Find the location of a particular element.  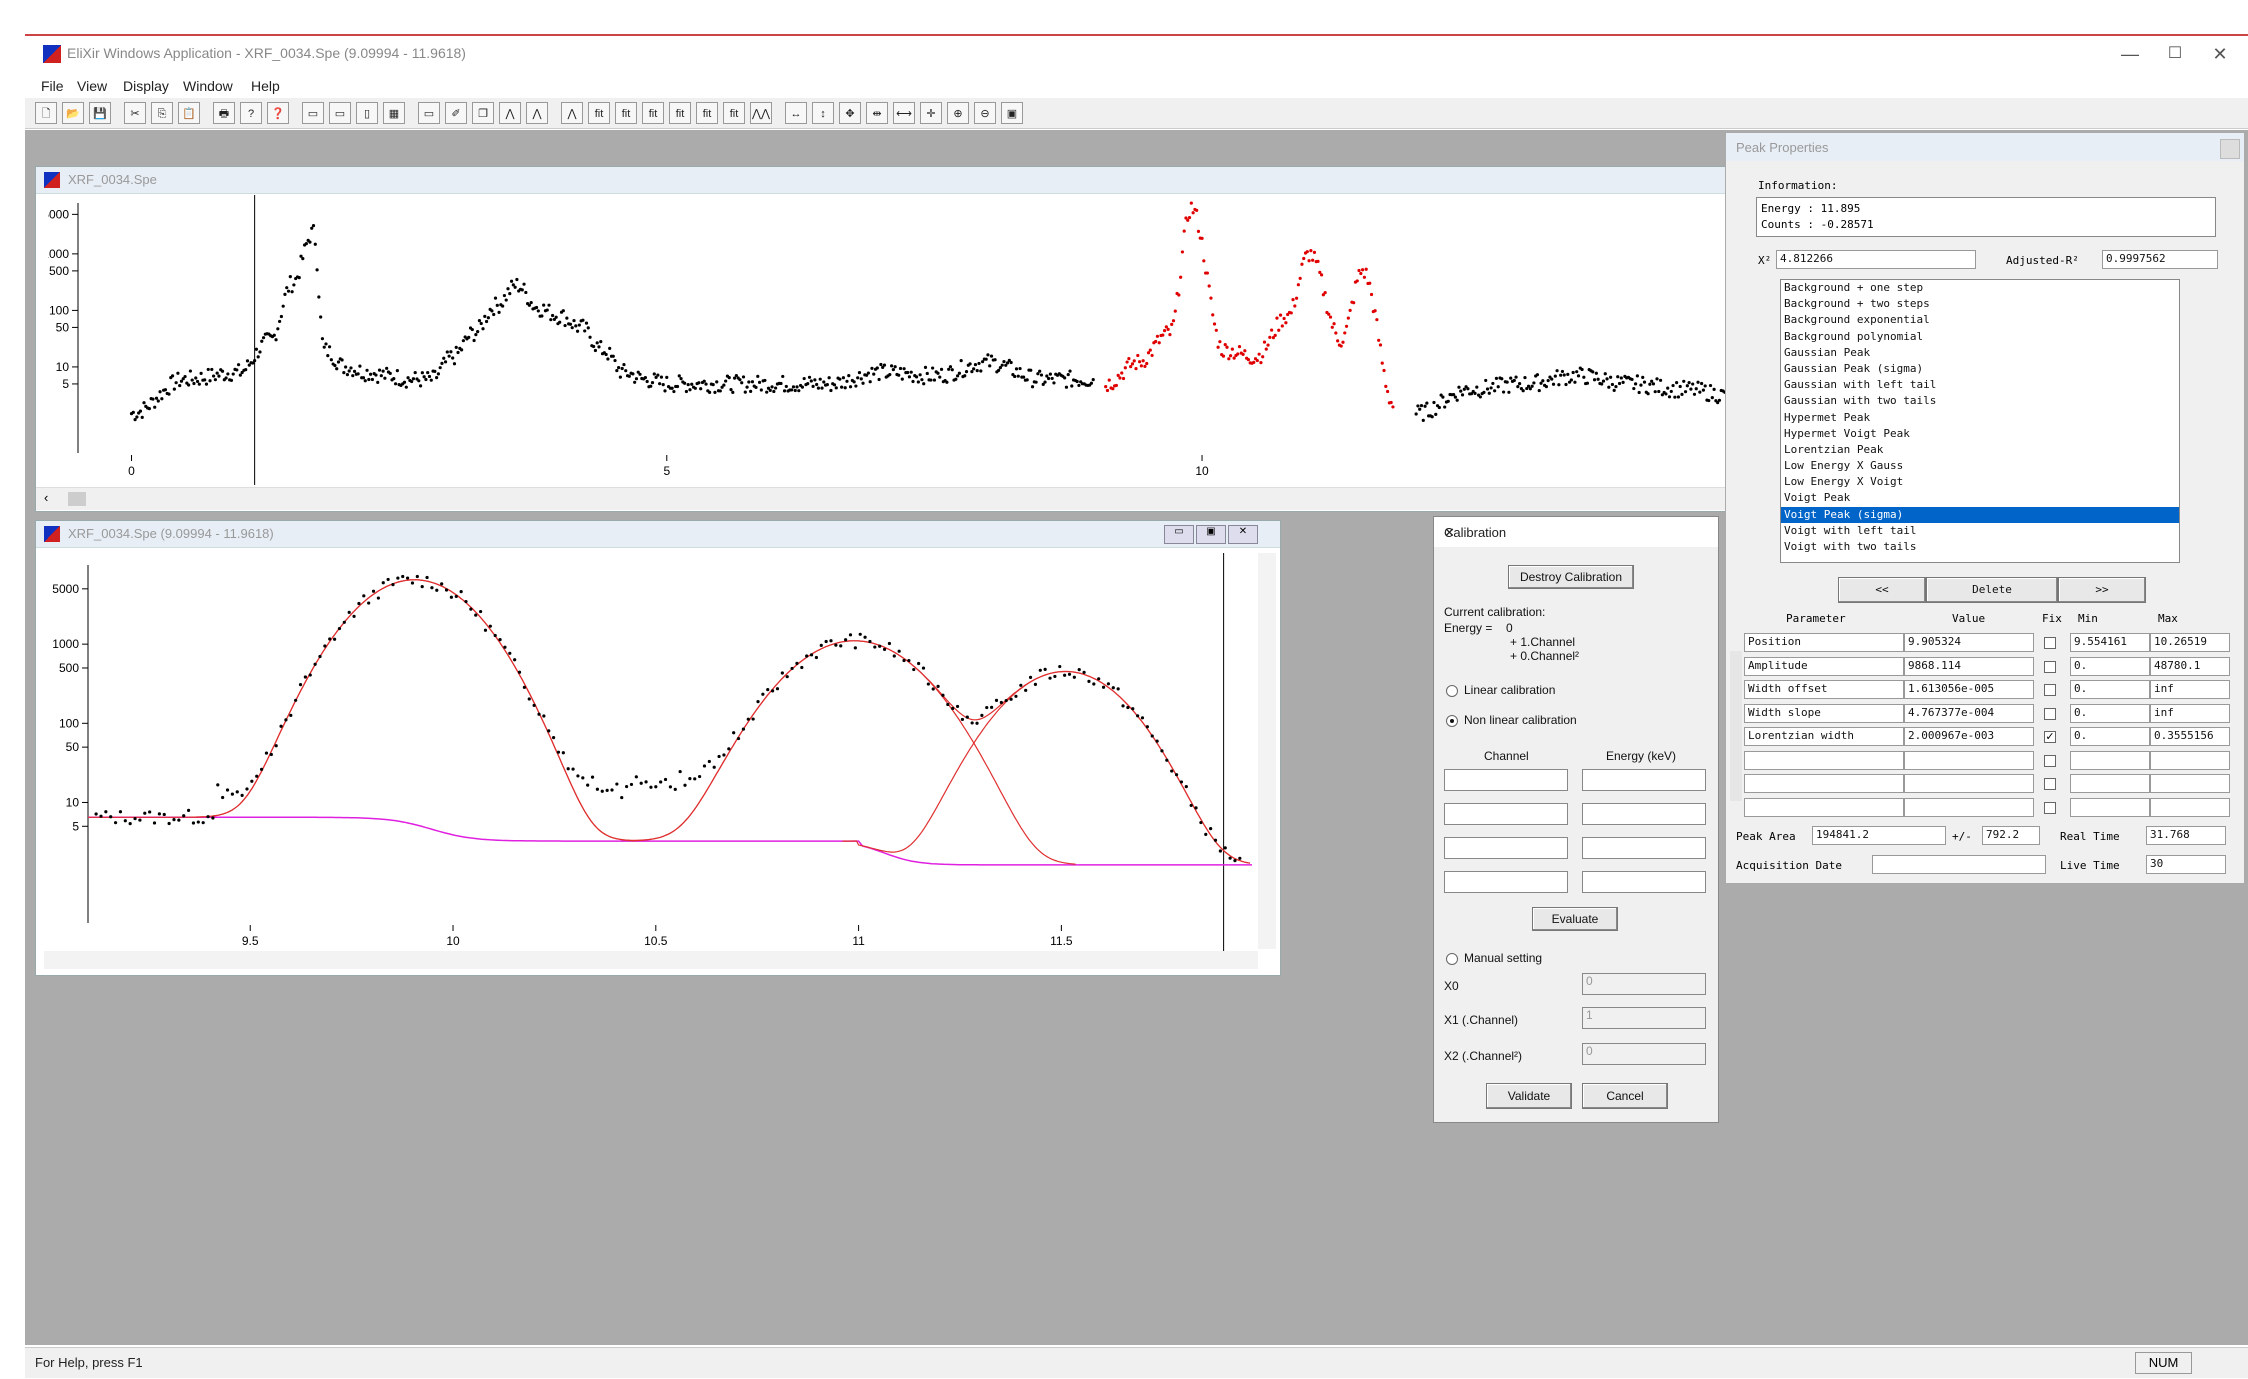

toolbar-button-31: ✛ is located at coordinates (931, 113).